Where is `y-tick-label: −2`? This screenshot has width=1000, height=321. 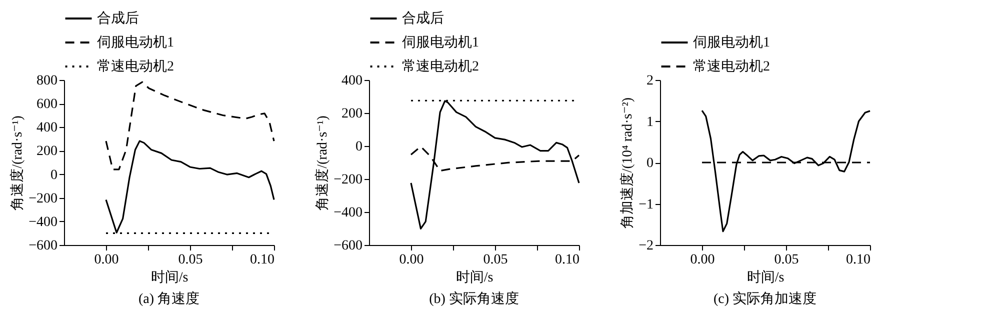 y-tick-label: −2 is located at coordinates (646, 246).